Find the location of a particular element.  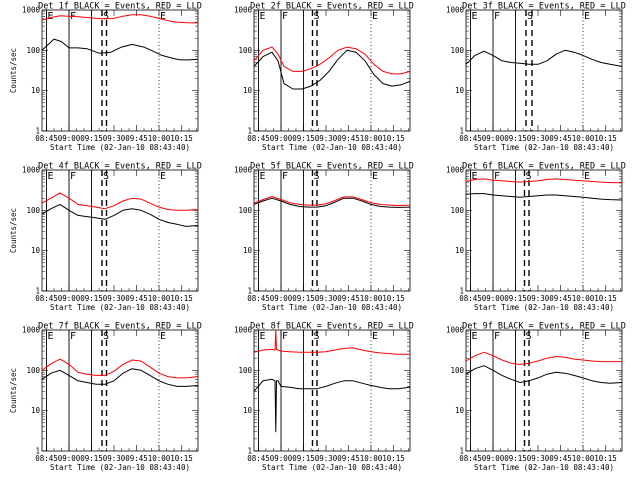

panel-title: Det 7f BLACK = Events, RED = LLD is located at coordinates (120, 327).